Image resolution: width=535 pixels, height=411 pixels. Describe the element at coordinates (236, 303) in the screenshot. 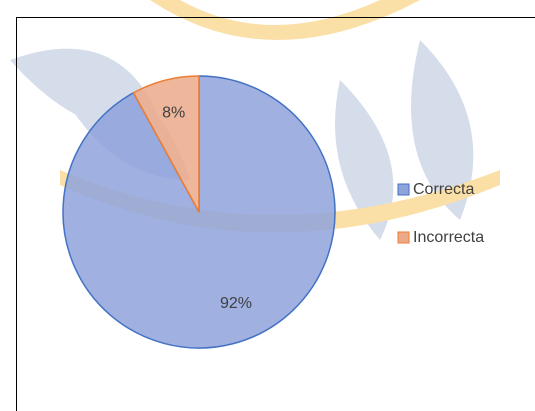

I see `data-label: 92%` at that location.